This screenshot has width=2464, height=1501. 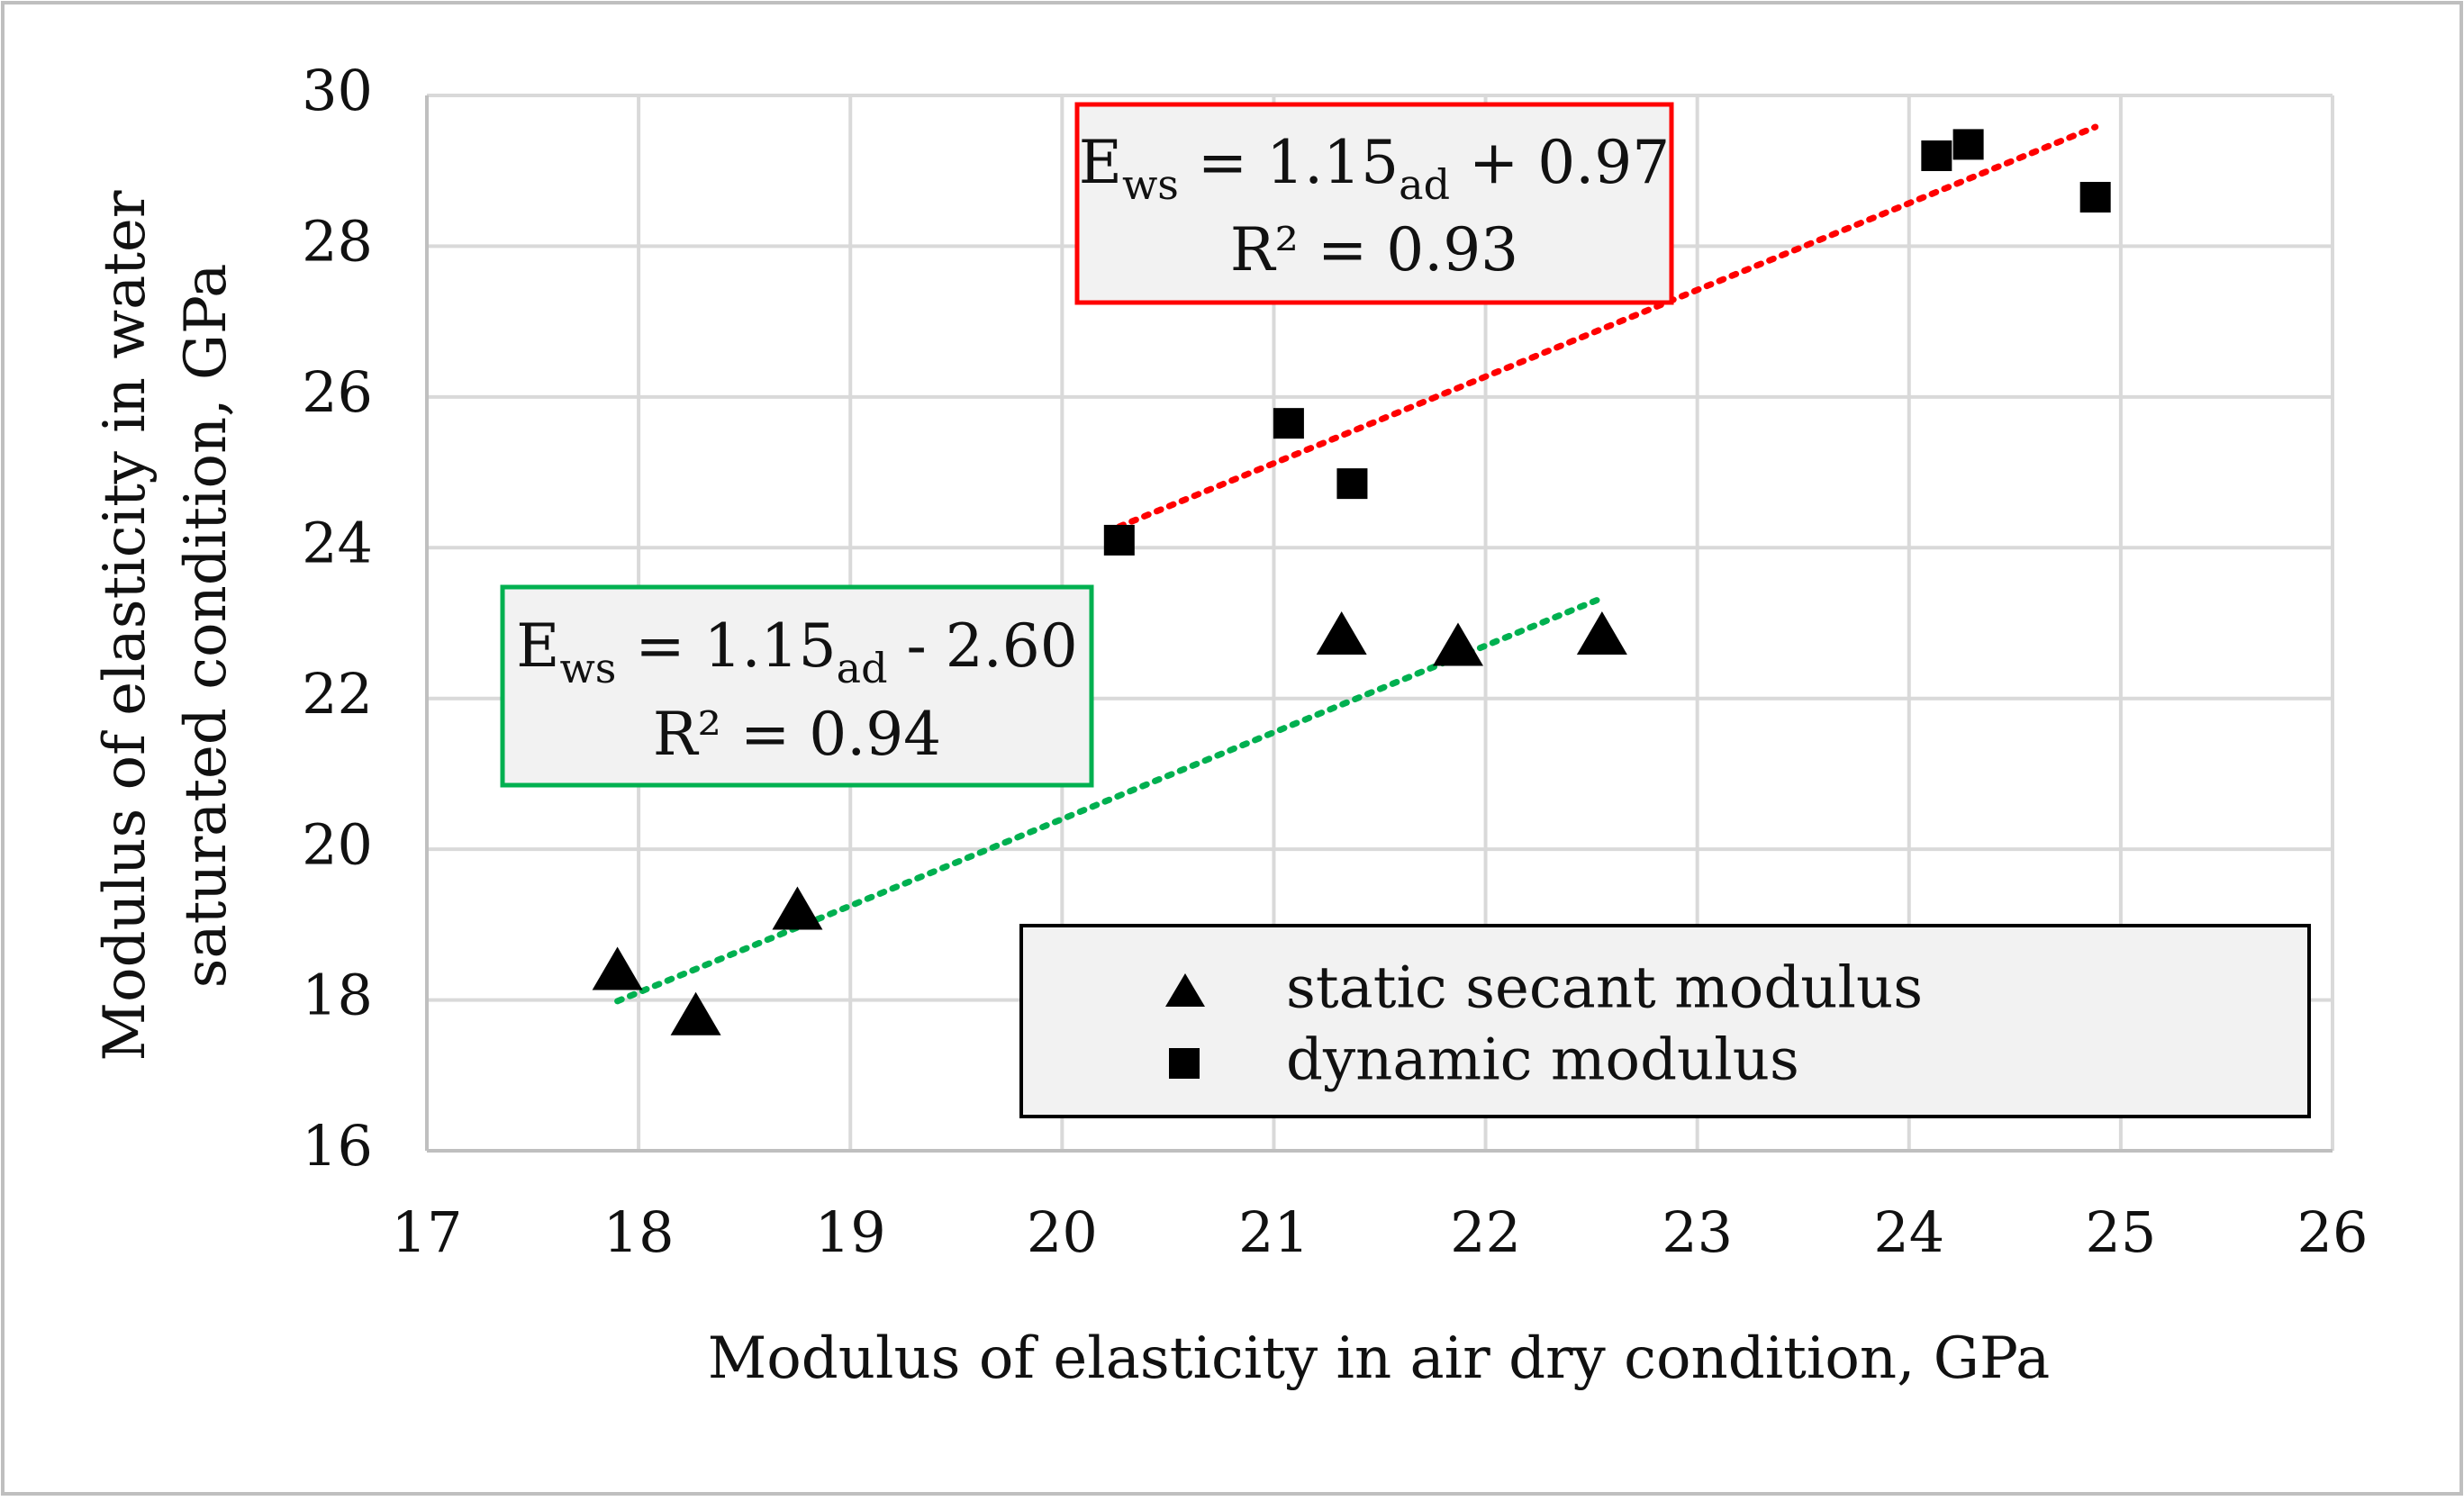 What do you see at coordinates (1542, 1060) in the screenshot?
I see `legend-label-dynamic: dynamic modulus` at bounding box center [1542, 1060].